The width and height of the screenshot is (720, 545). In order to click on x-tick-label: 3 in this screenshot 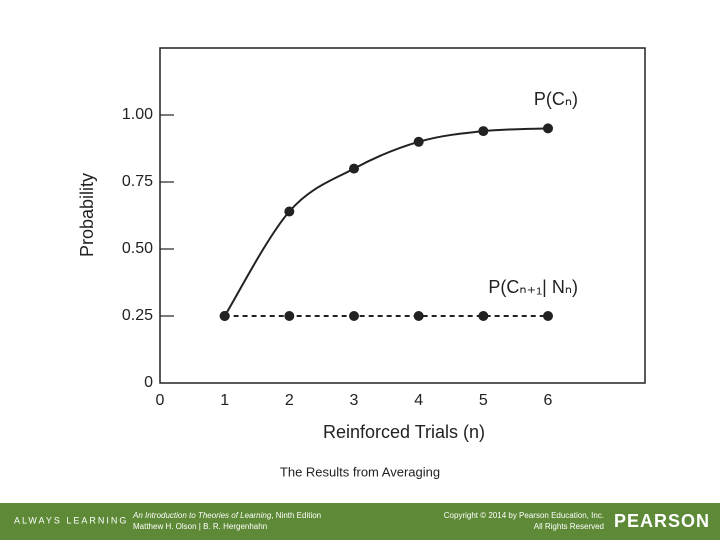, I will do `click(354, 400)`.